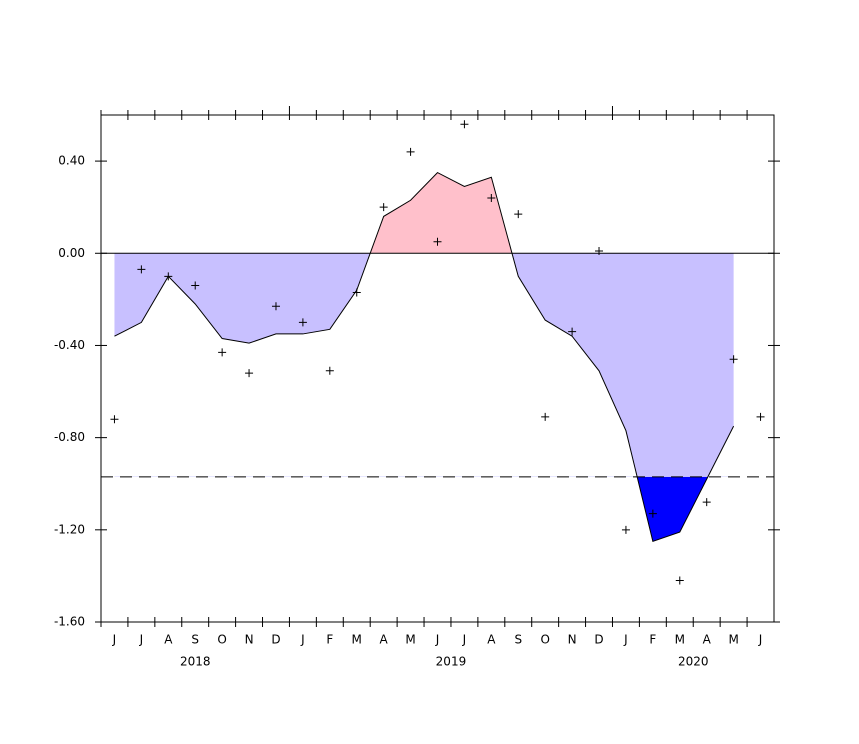  Describe the element at coordinates (69, 437) in the screenshot. I see `y-tick-label: -0.80` at that location.